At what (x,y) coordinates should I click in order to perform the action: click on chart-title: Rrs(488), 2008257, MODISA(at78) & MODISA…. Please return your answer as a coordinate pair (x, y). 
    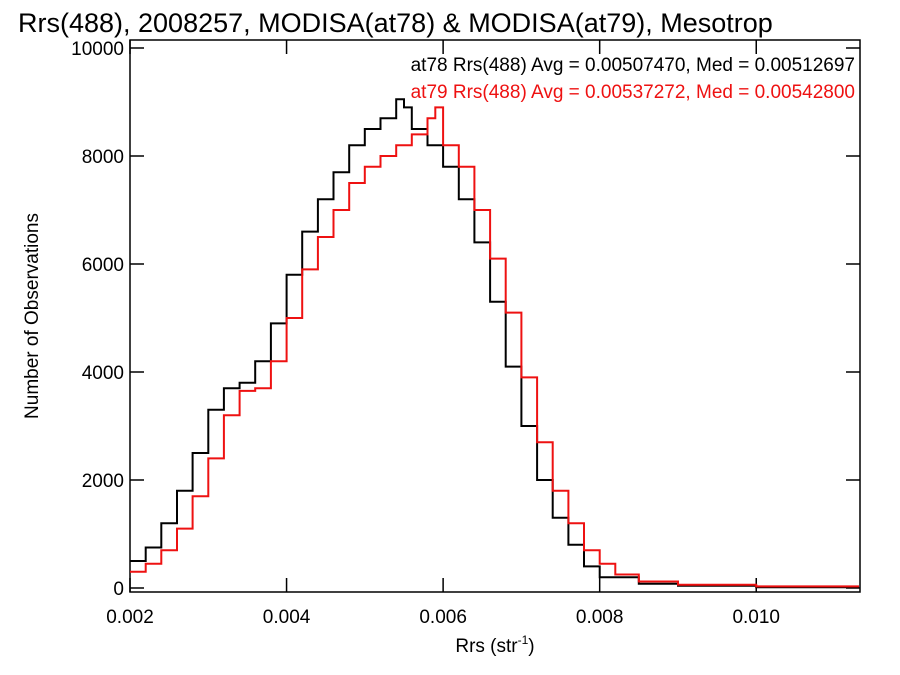
    Looking at the image, I should click on (395, 23).